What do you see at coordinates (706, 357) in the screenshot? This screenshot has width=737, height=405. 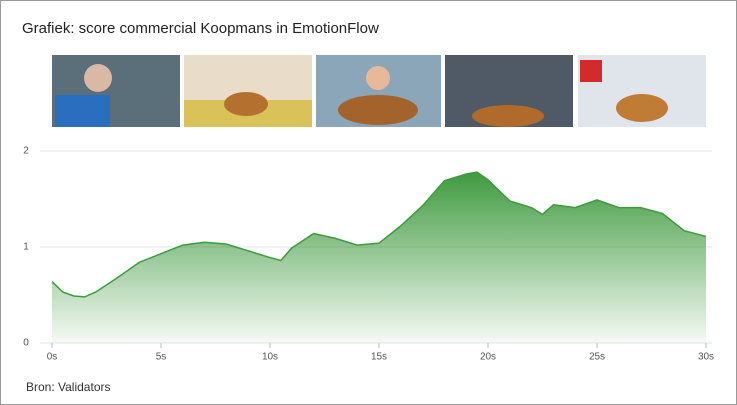 I see `x-tick-label: 30s` at bounding box center [706, 357].